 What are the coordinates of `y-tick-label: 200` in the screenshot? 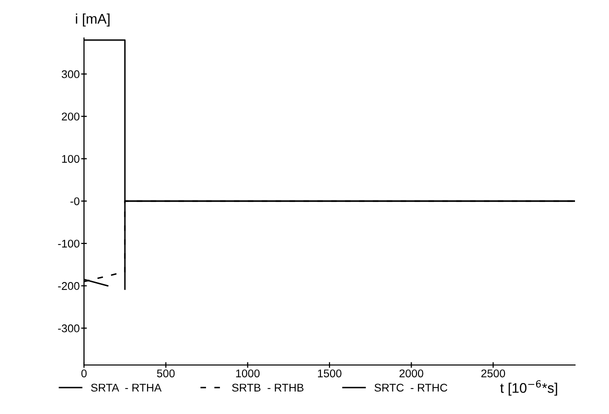 It's located at (71, 116).